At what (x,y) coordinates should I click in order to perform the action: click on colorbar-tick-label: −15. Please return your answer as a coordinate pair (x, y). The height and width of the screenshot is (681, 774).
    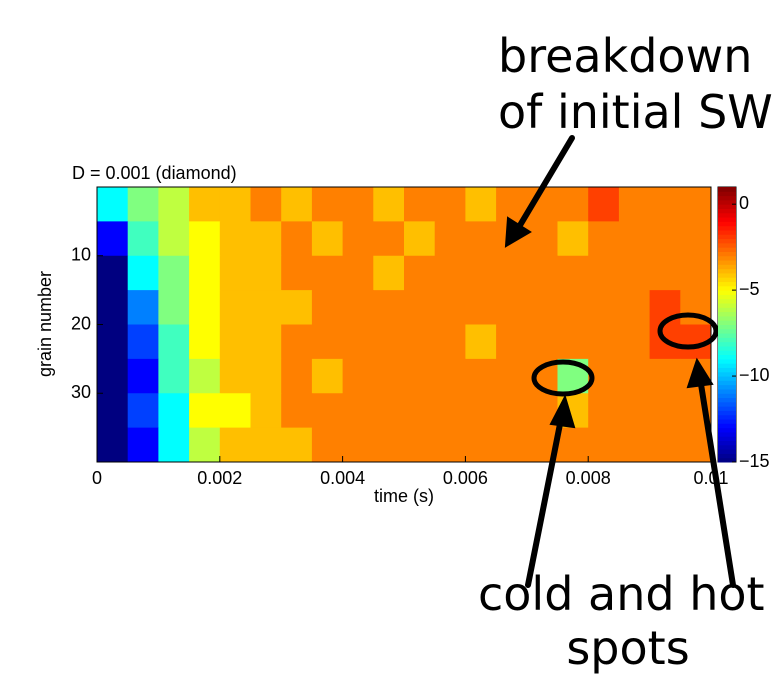
    Looking at the image, I should click on (754, 461).